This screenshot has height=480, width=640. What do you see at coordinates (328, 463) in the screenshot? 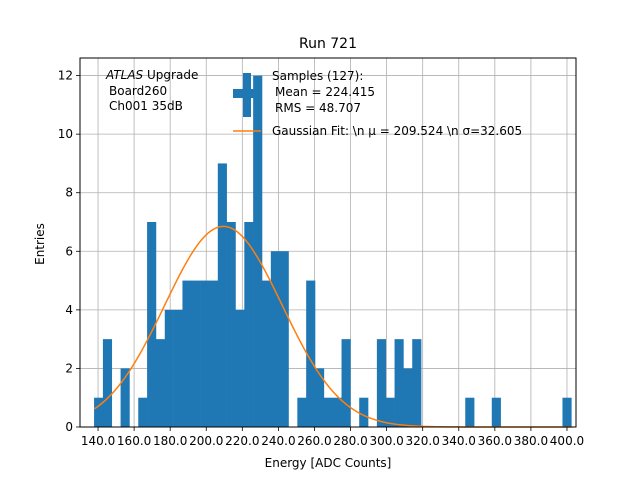
I see `x-axis-label: Energy [ADC Counts]` at bounding box center [328, 463].